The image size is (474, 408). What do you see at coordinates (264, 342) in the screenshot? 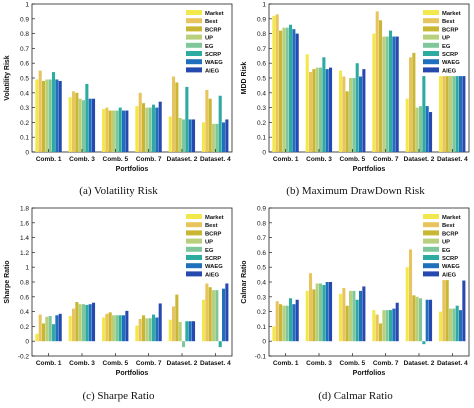
I see `y-tick-label: 0` at bounding box center [264, 342].